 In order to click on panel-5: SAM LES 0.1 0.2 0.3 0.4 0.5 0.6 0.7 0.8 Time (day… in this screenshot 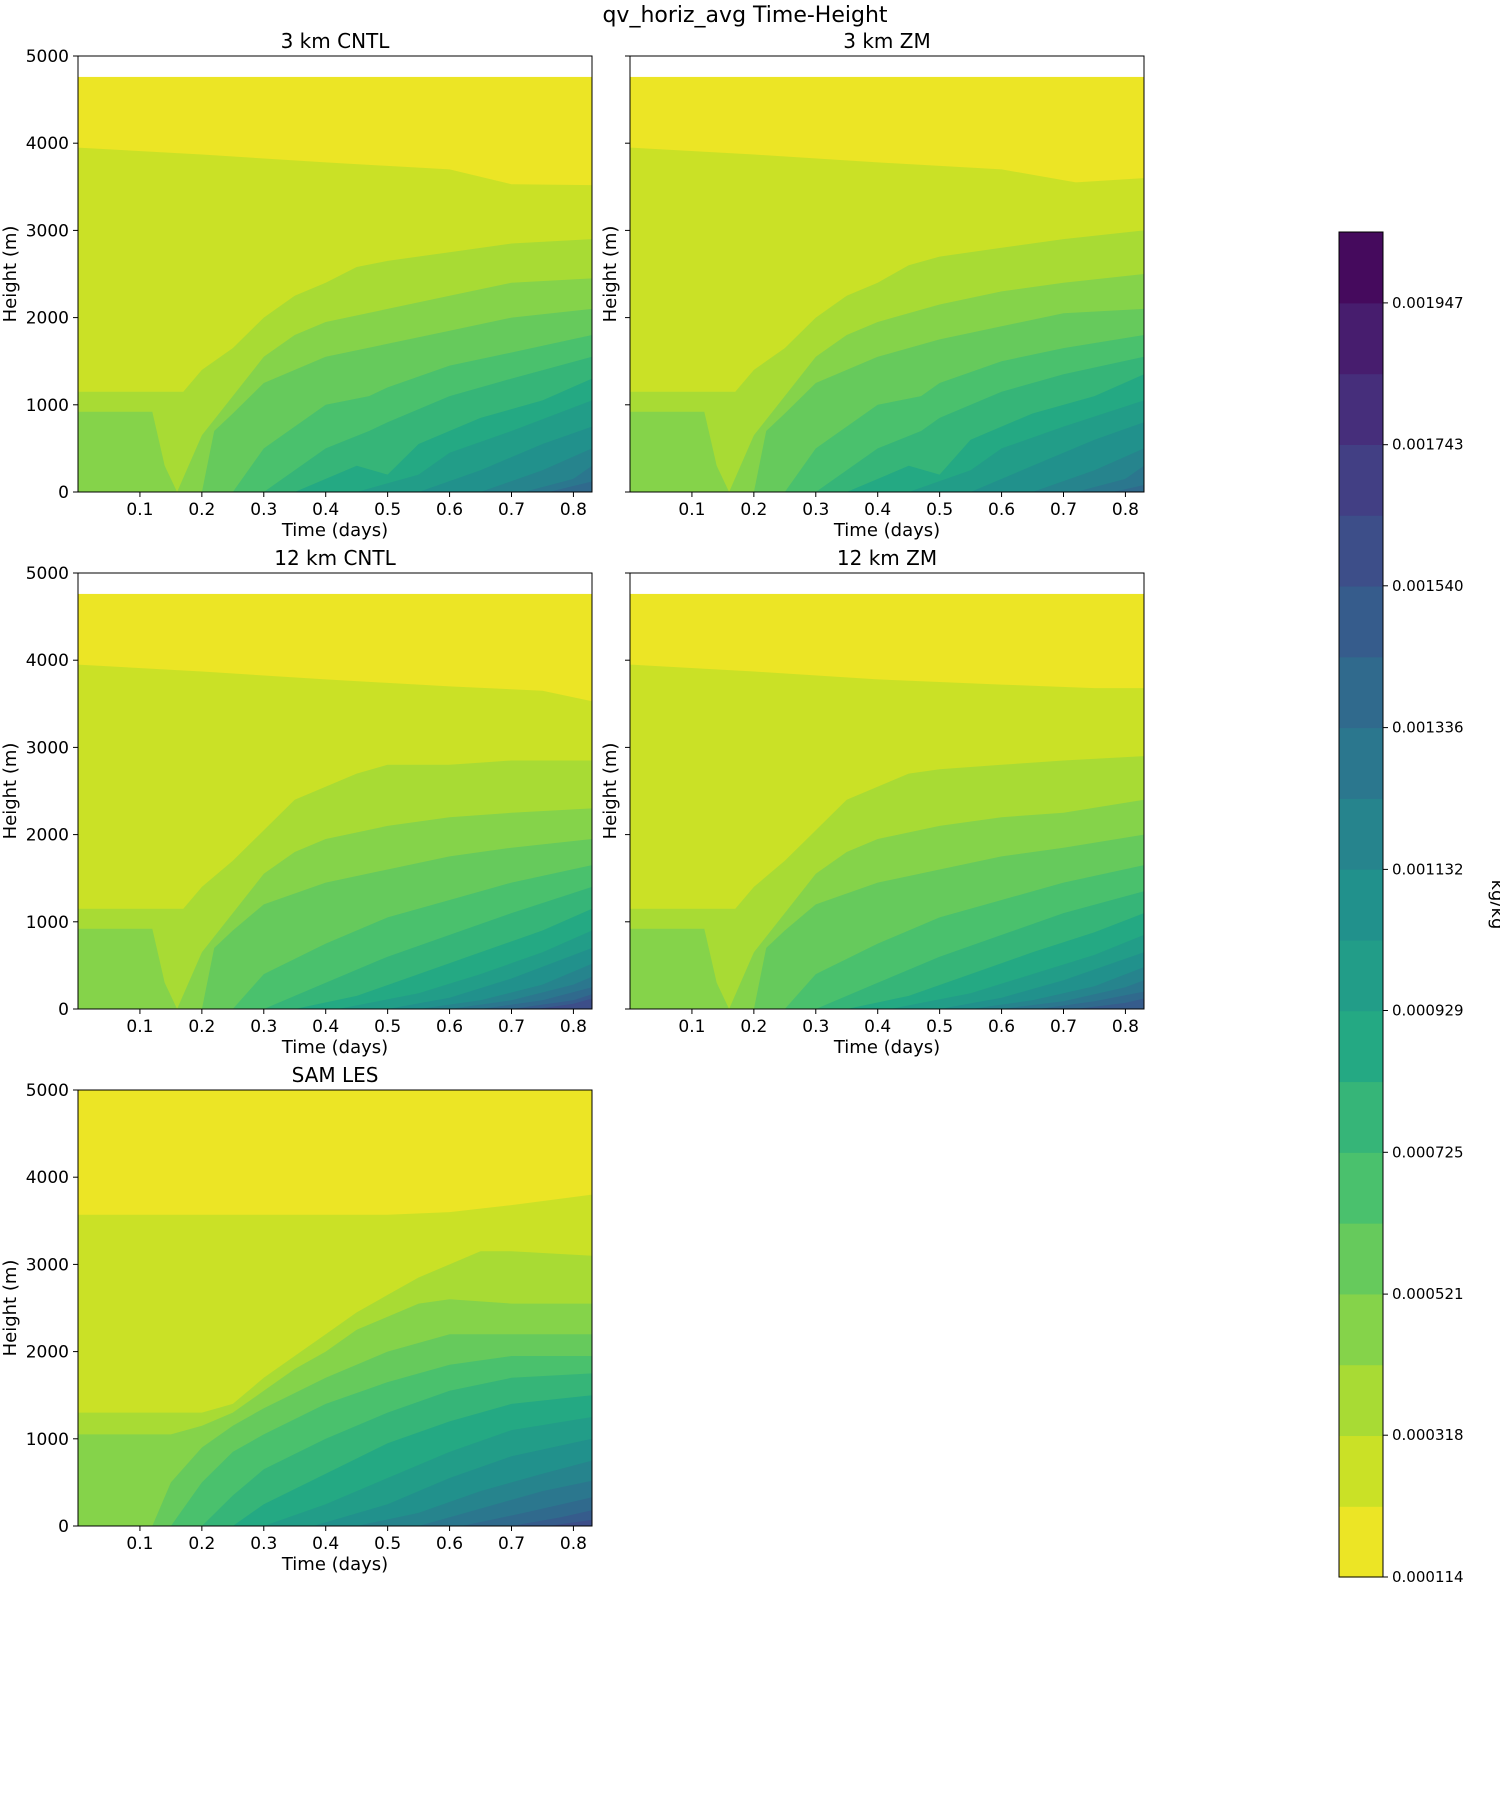, I will do `click(296, 1319)`.